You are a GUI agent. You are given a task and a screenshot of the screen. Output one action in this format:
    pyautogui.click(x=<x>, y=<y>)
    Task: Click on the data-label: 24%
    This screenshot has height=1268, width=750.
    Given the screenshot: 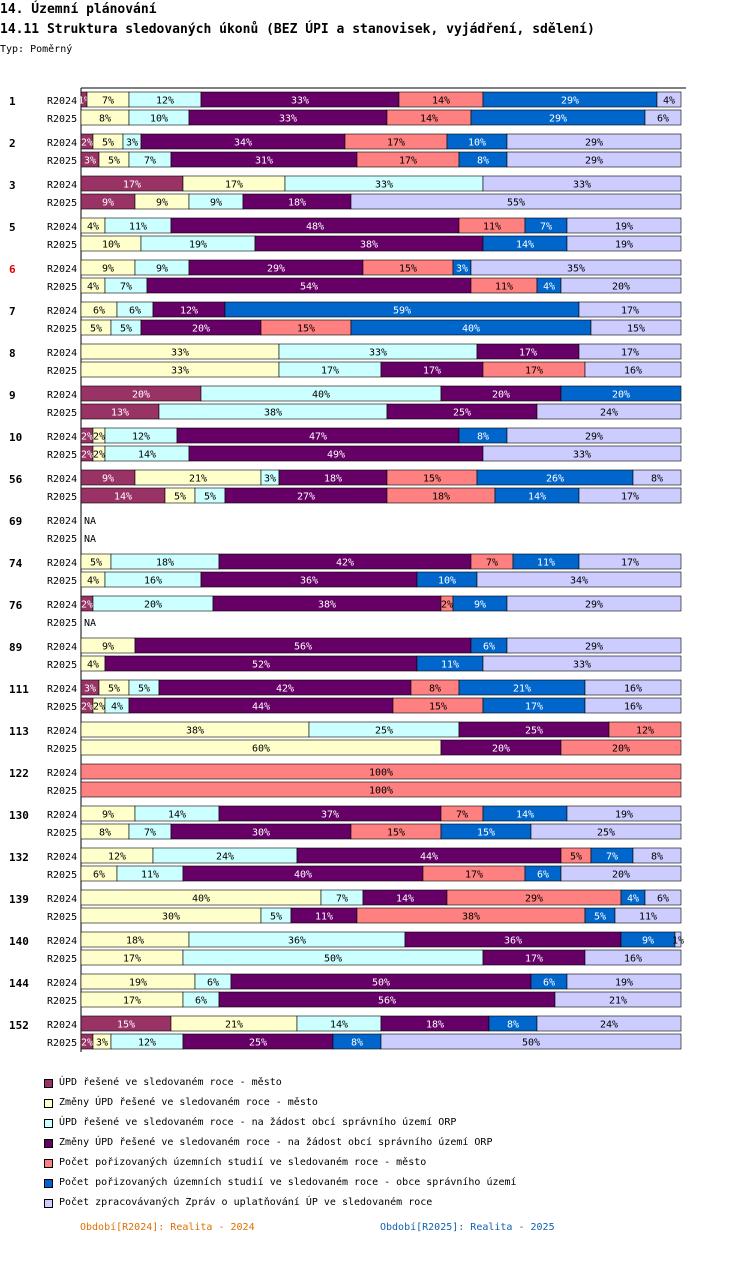 What is the action you would take?
    pyautogui.click(x=609, y=413)
    